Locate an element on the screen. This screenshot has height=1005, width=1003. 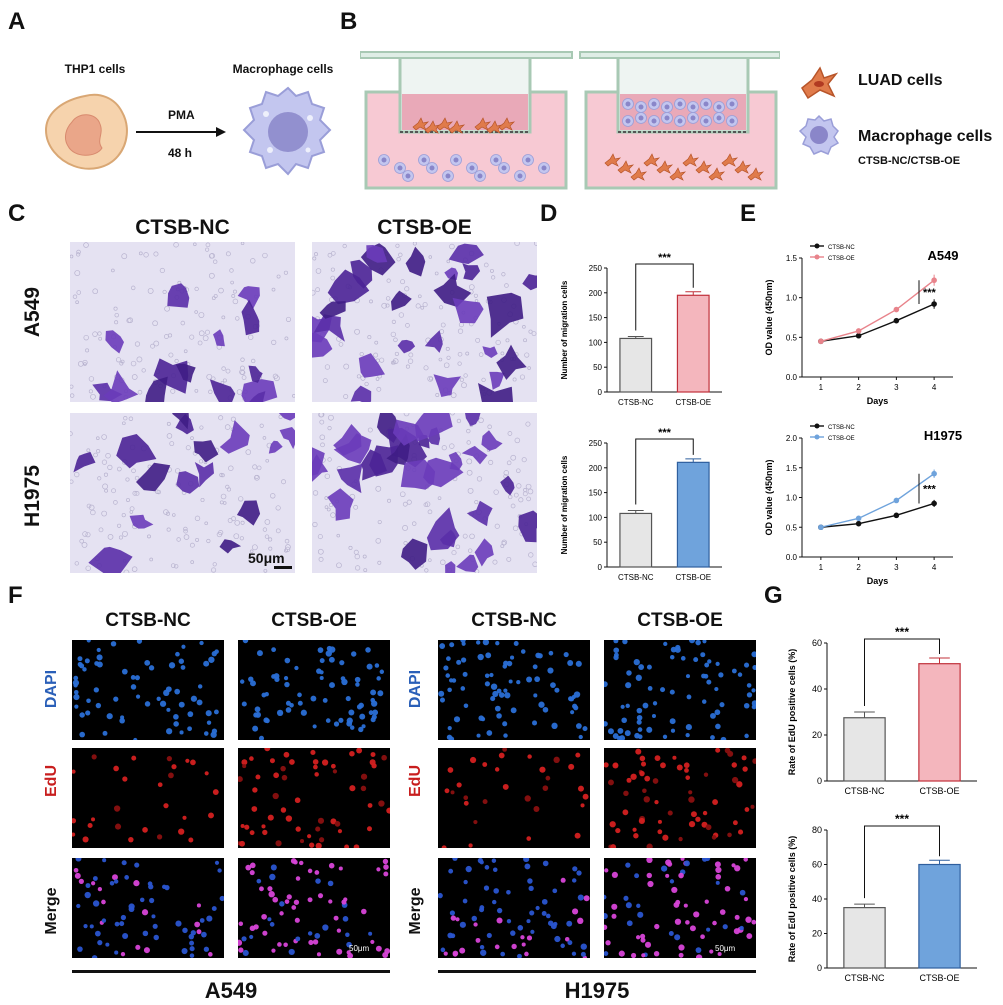
panel-letter-c: C is located at coordinates (17, 213).